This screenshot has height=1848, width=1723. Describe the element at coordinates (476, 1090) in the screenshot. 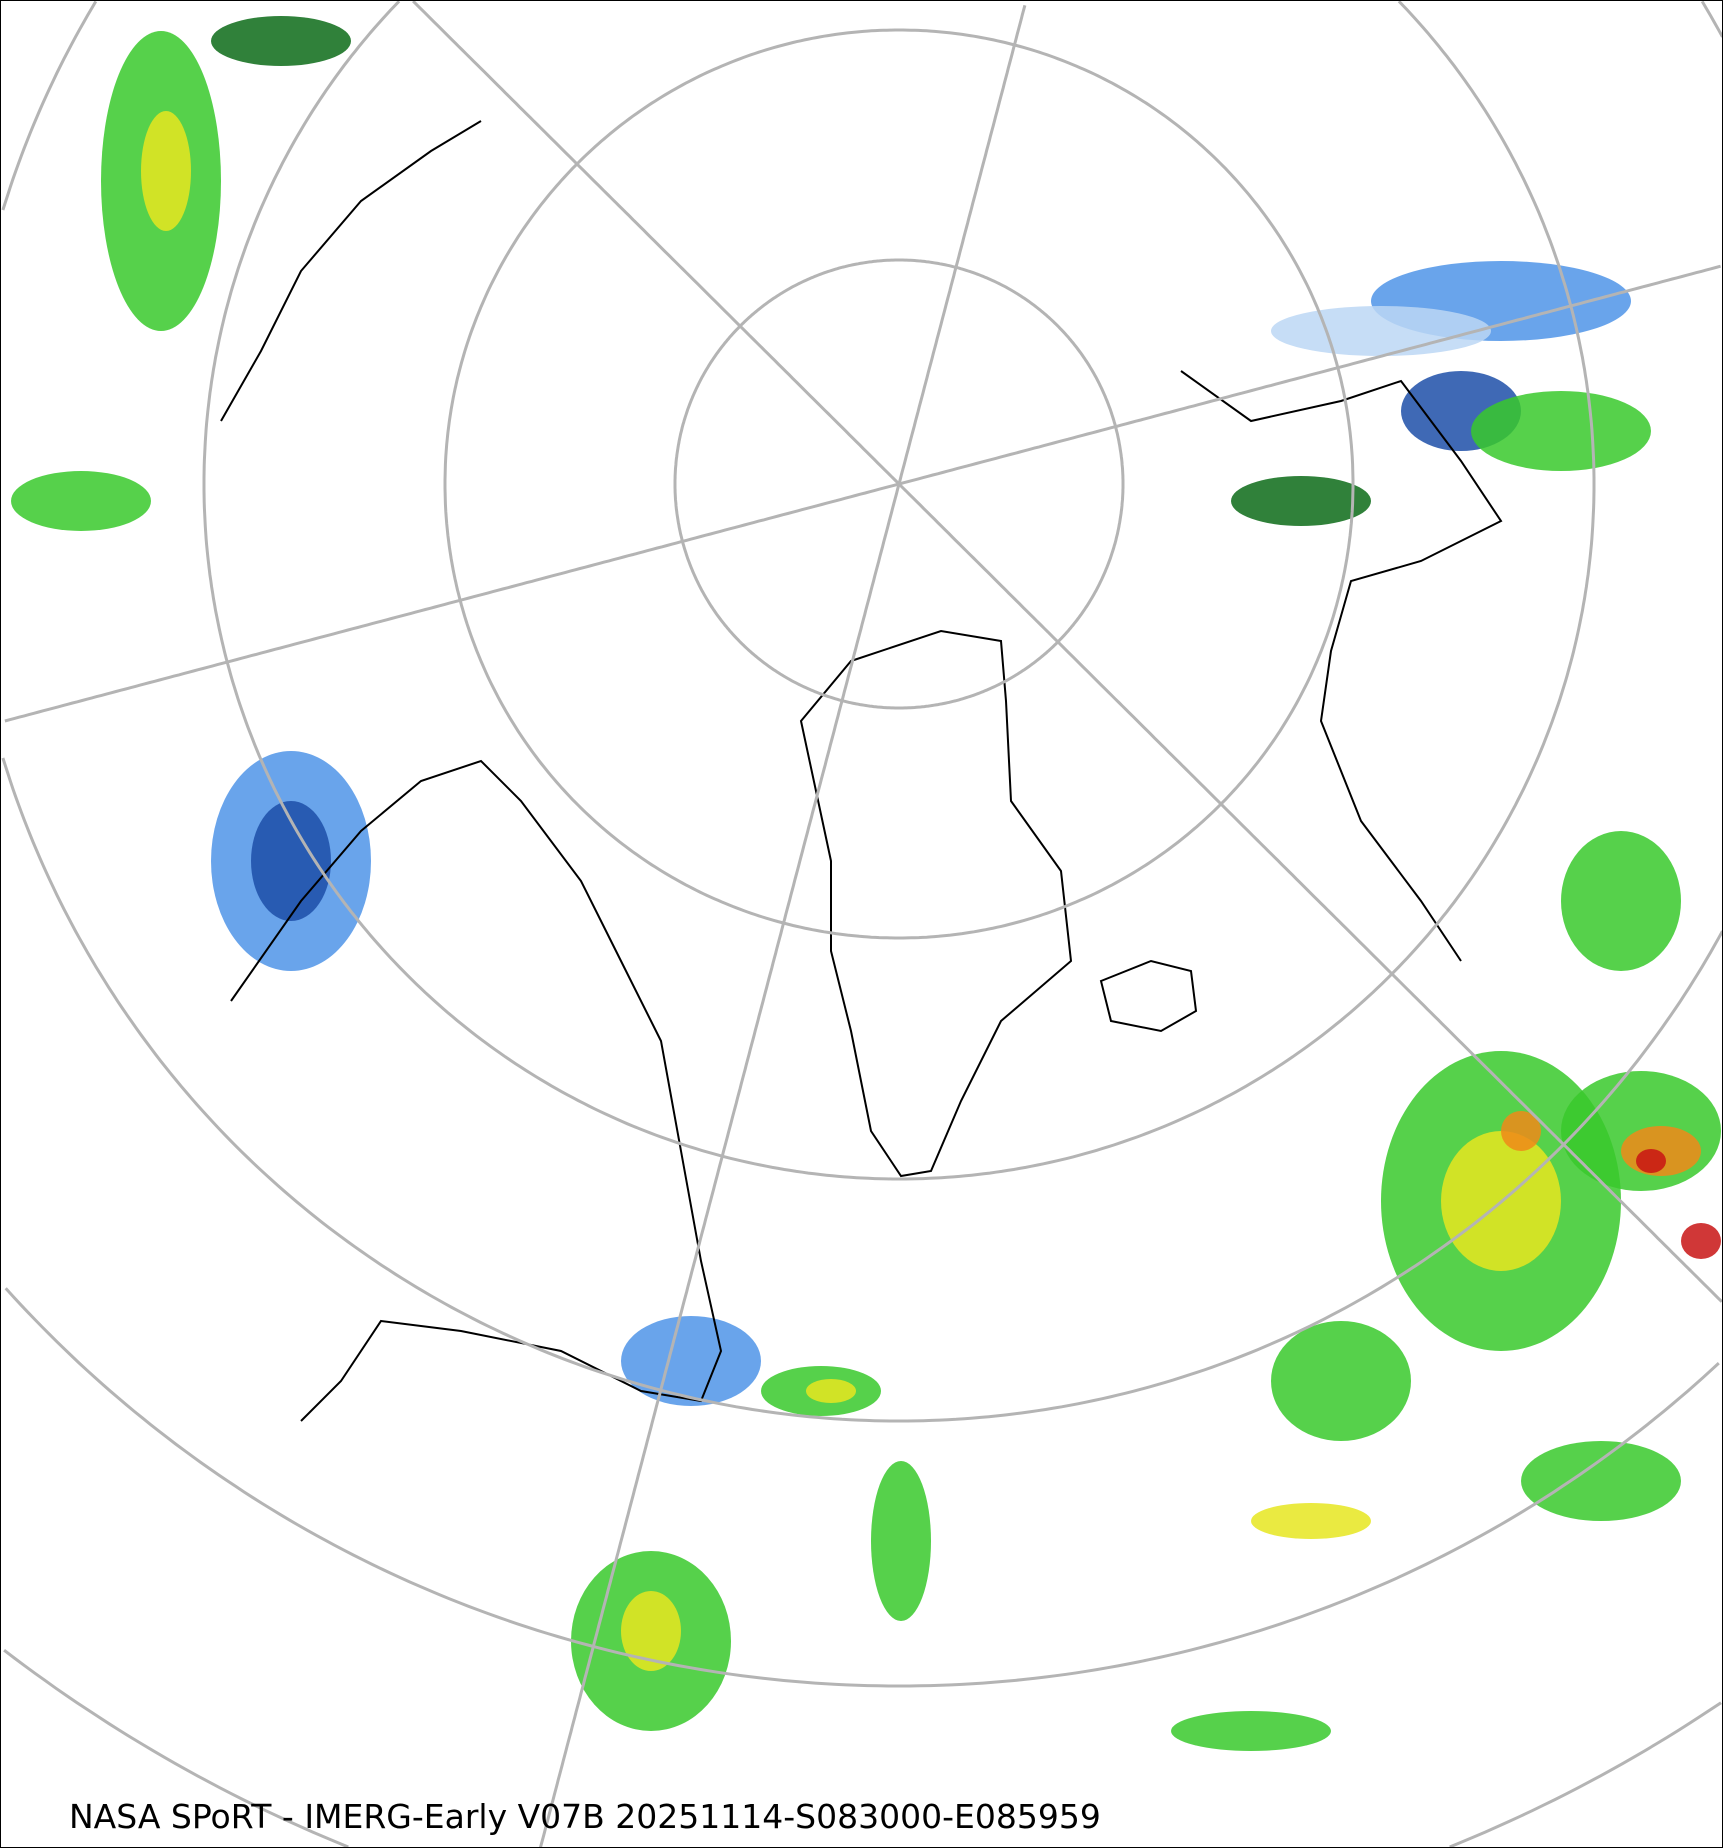

I see `canada-coastline` at that location.